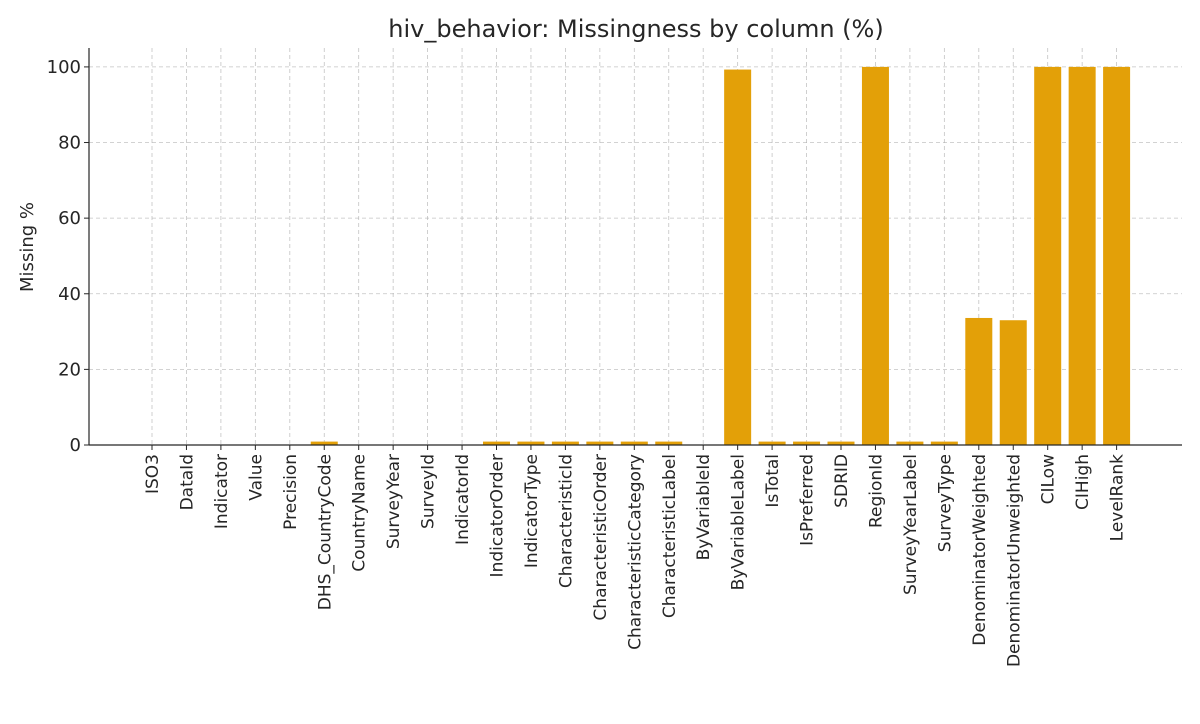 The image size is (1200, 724). Describe the element at coordinates (68, 256) in the screenshot. I see `y-axis-ticks: 0 20 40 60 80 100` at that location.